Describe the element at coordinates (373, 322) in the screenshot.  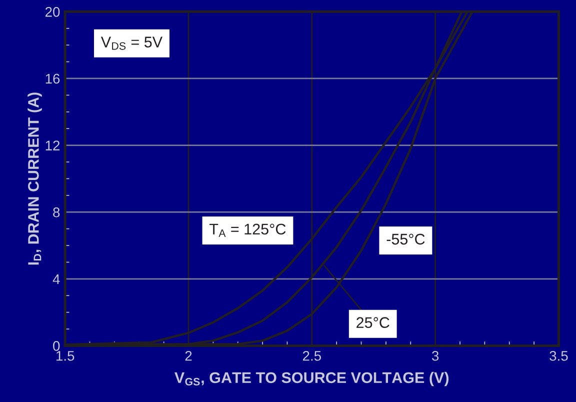
I see `annotation: 25°C` at that location.